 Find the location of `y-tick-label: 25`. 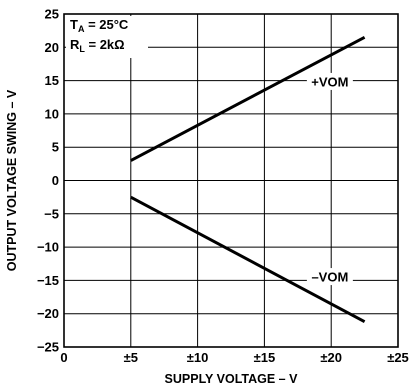

y-tick-label: 25 is located at coordinates (52, 14).